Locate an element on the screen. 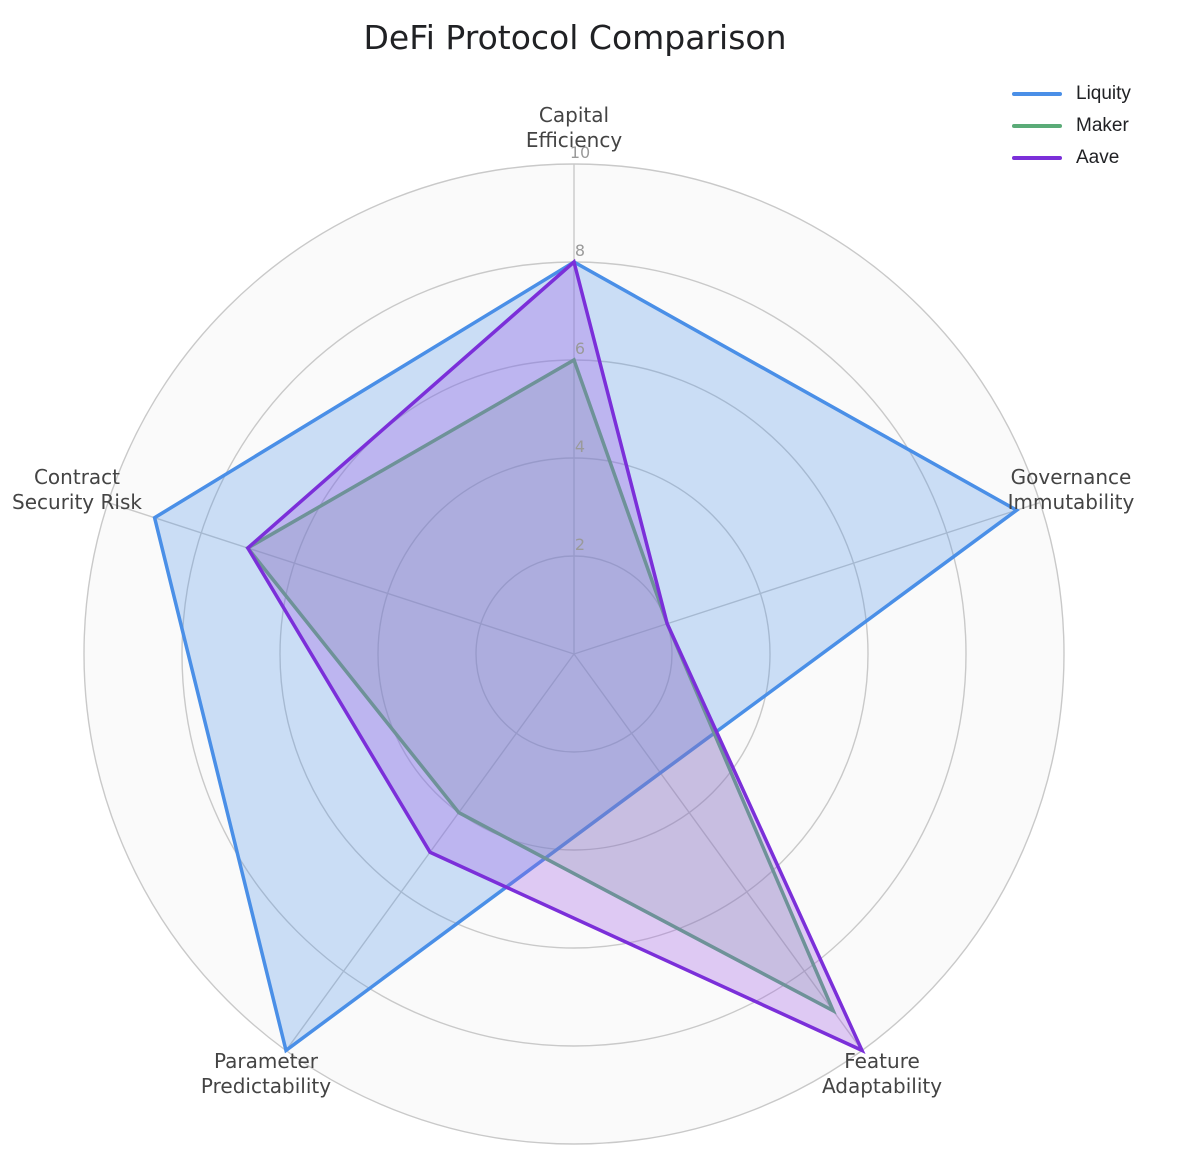 Image resolution: width=1200 pixels, height=1150 pixels. axis-label-line: Security Risk is located at coordinates (77, 502).